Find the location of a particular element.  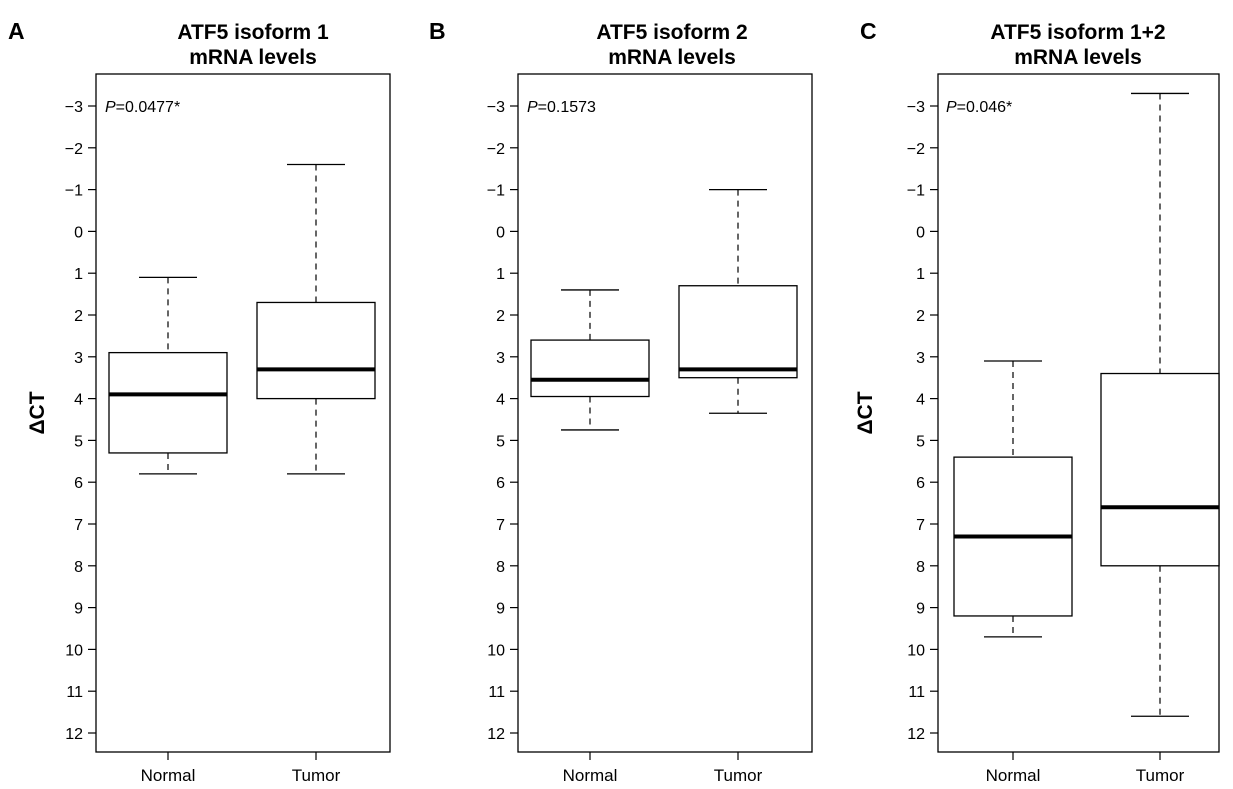

p-value-text: =0.1573 is located at coordinates (567, 107).